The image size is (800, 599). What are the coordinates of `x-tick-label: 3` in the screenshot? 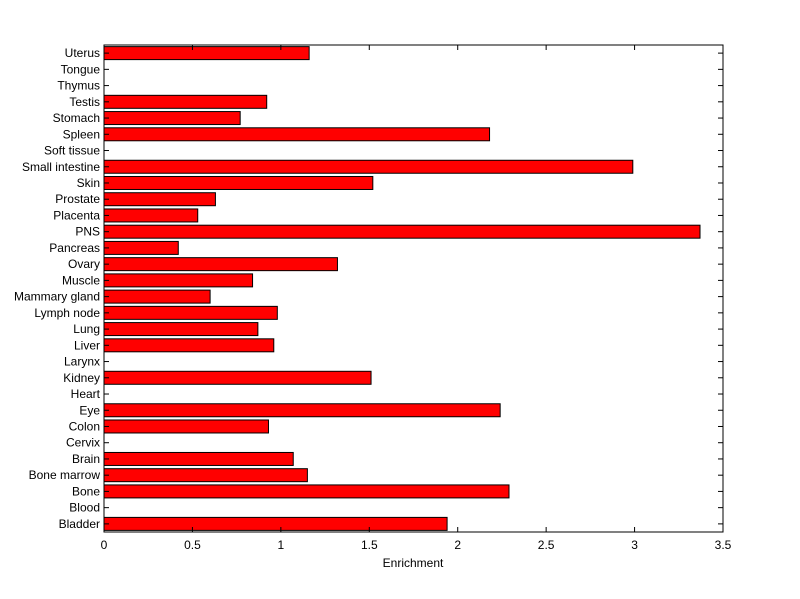 It's located at (634, 545).